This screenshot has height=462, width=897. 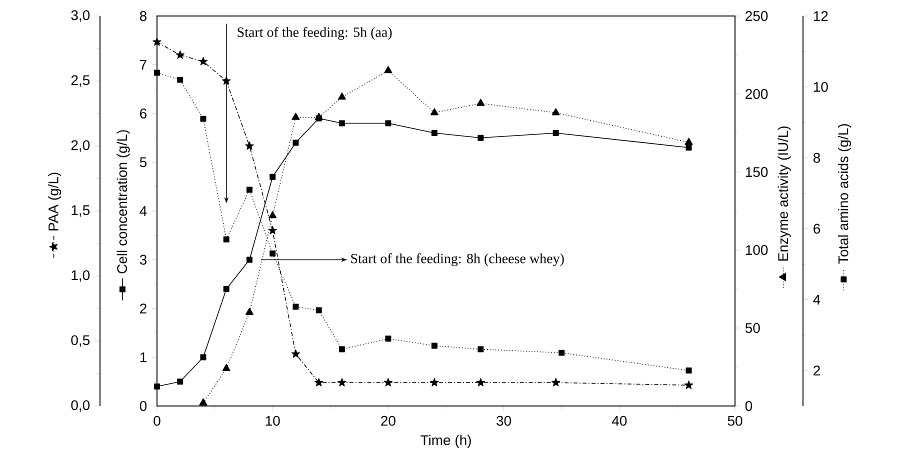 I want to click on y3-tick-label: 6, so click(x=817, y=229).